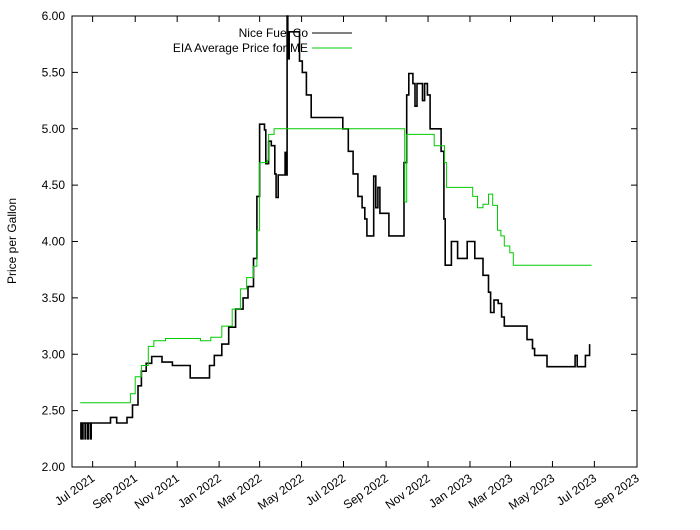 This screenshot has height=530, width=700. I want to click on y-tick-label: 4.50, so click(54, 185).